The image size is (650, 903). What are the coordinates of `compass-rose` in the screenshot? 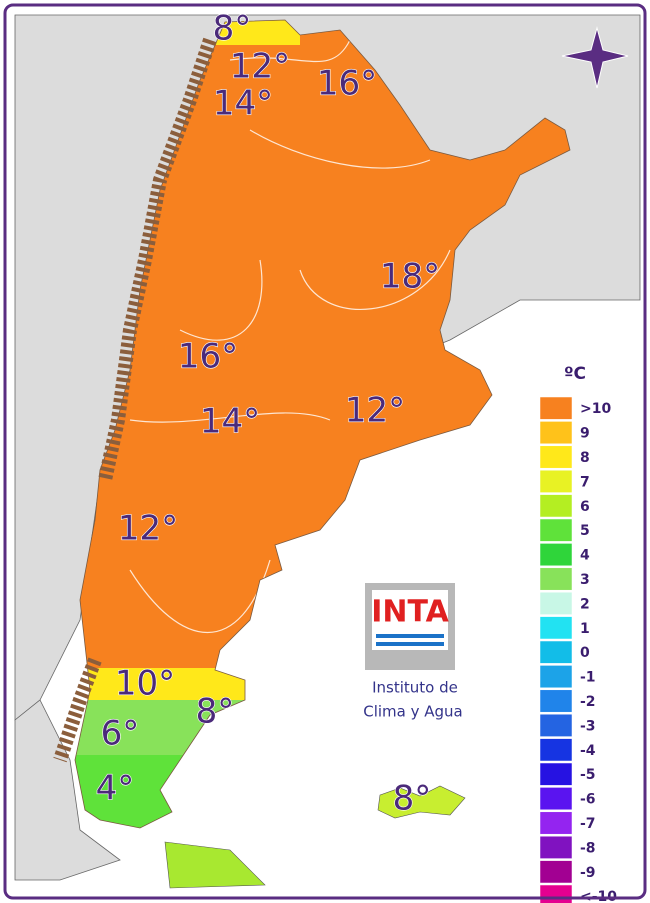 It's located at (595, 57).